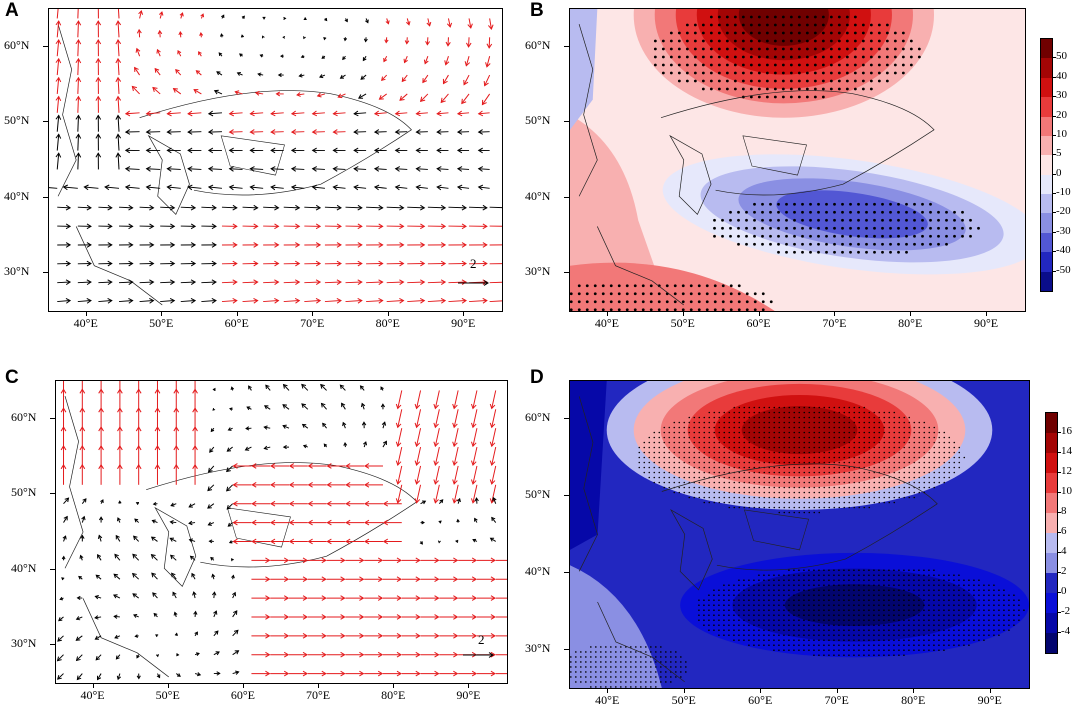 The height and width of the screenshot is (720, 1072). What do you see at coordinates (387, 323) in the screenshot?
I see `panel-a-lon-tick-label: 80°E` at bounding box center [387, 323].